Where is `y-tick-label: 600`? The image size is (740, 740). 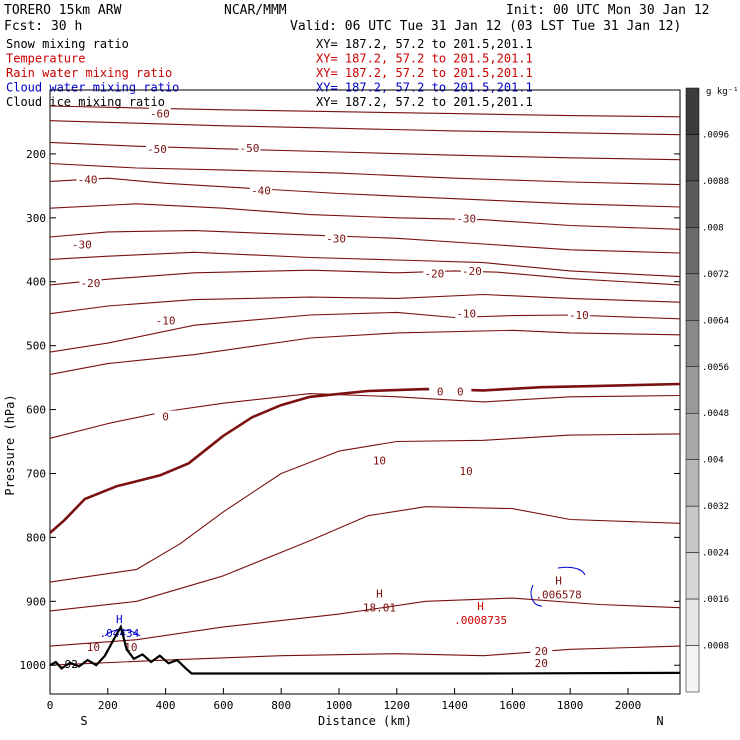 y-tick-label: 600 is located at coordinates (36, 410).